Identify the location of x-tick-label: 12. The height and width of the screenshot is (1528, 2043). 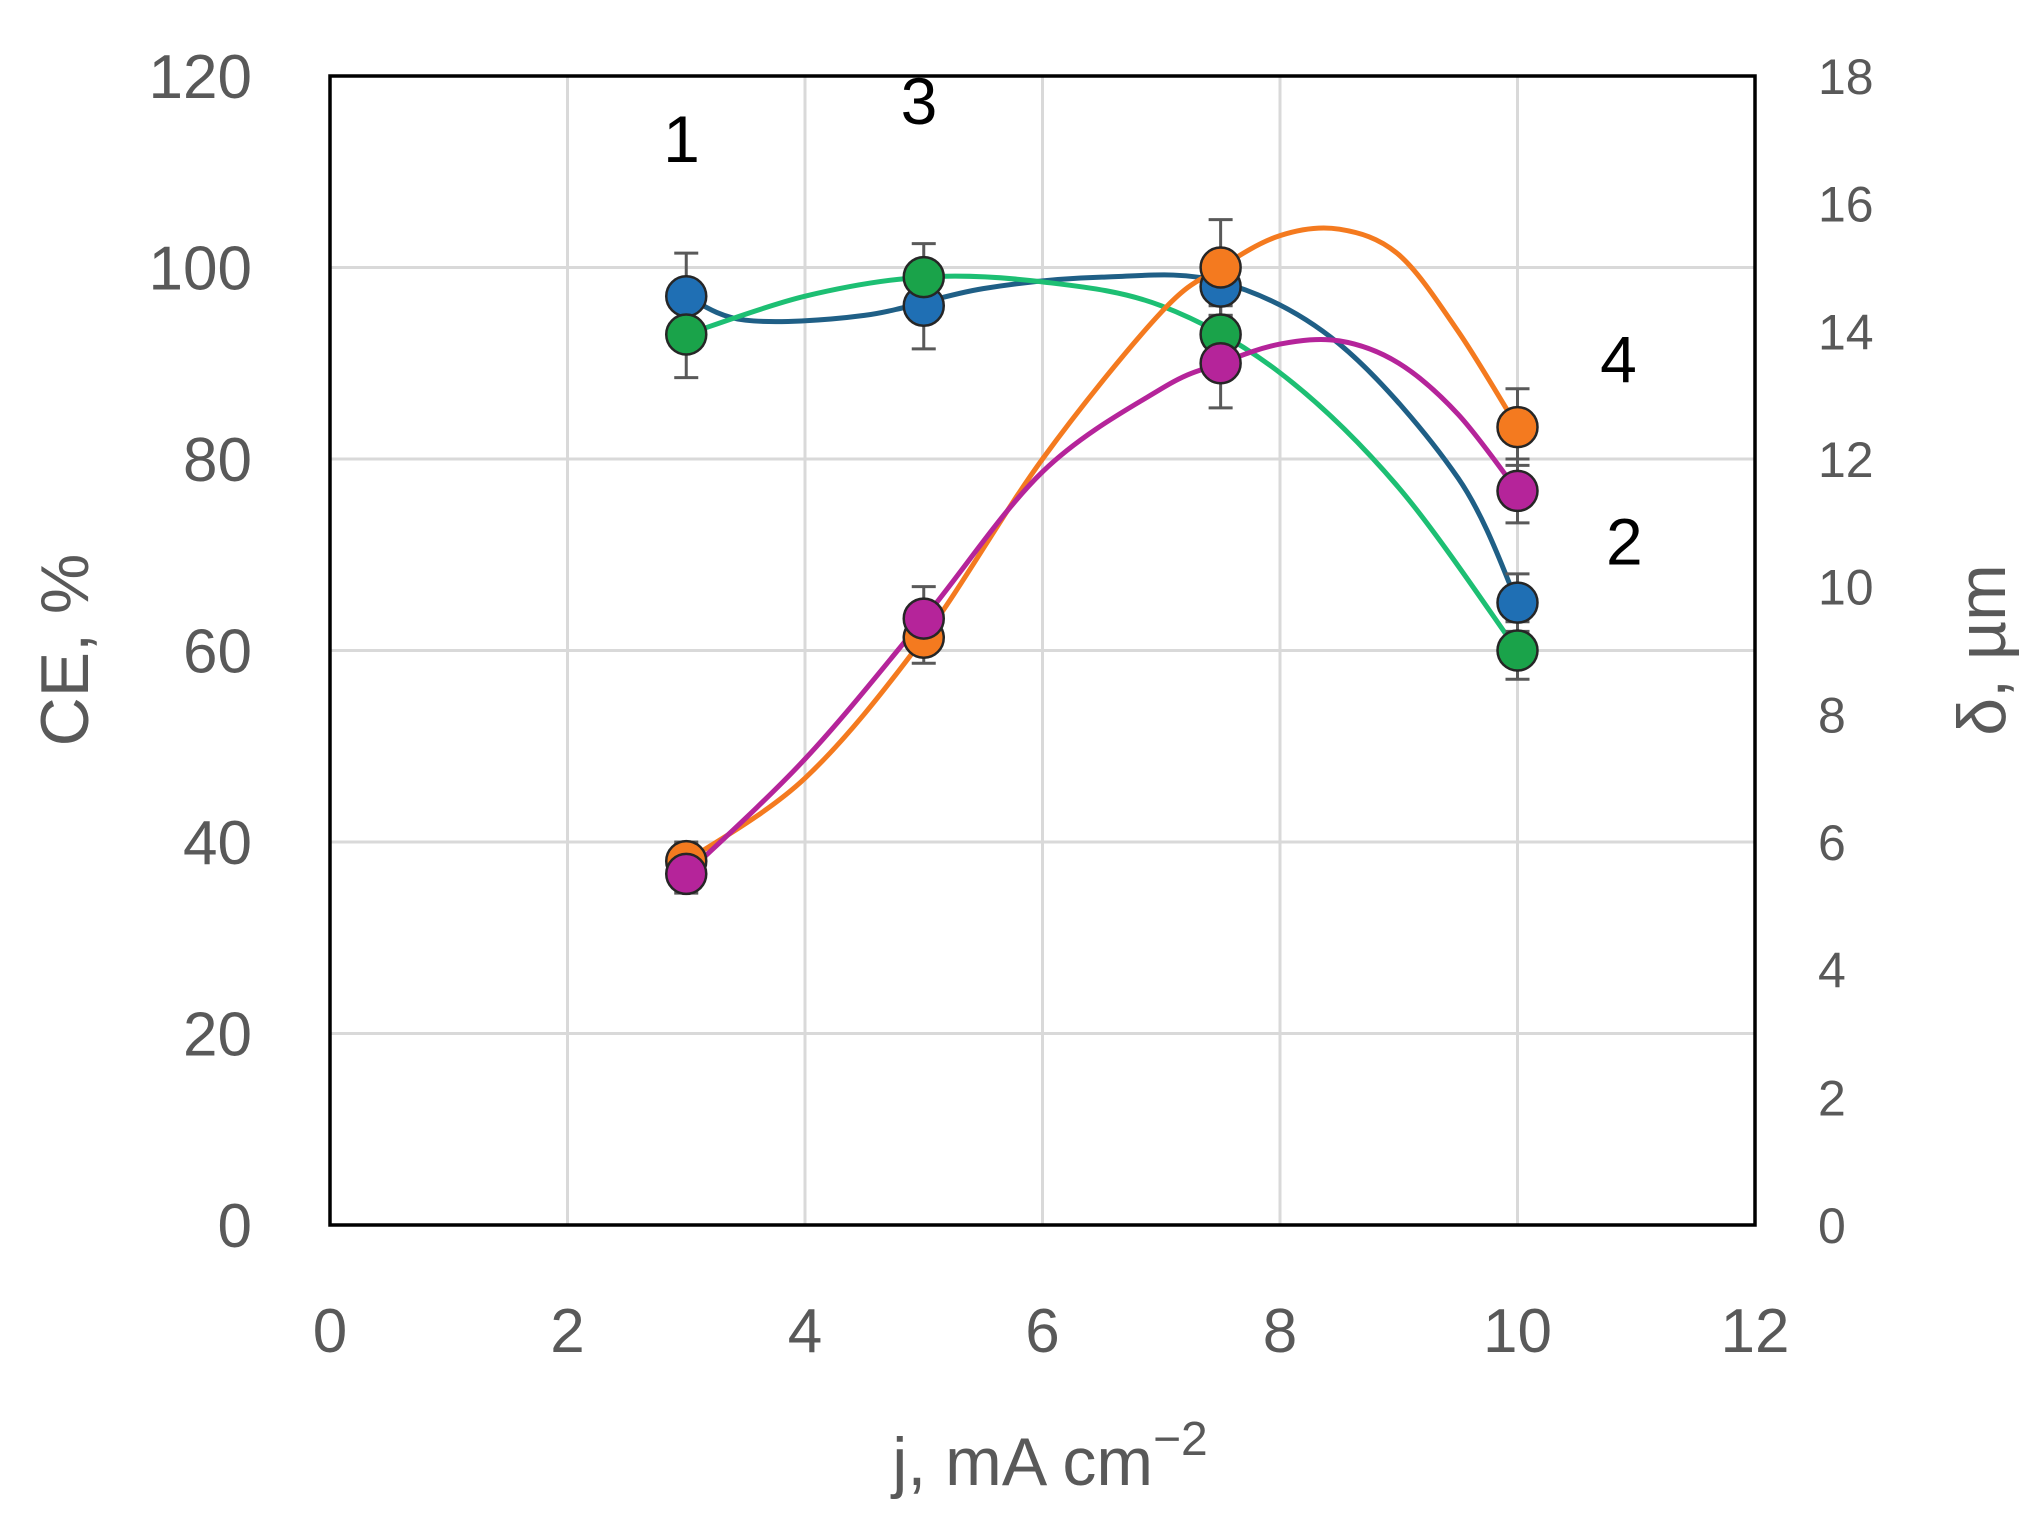
(1755, 1331).